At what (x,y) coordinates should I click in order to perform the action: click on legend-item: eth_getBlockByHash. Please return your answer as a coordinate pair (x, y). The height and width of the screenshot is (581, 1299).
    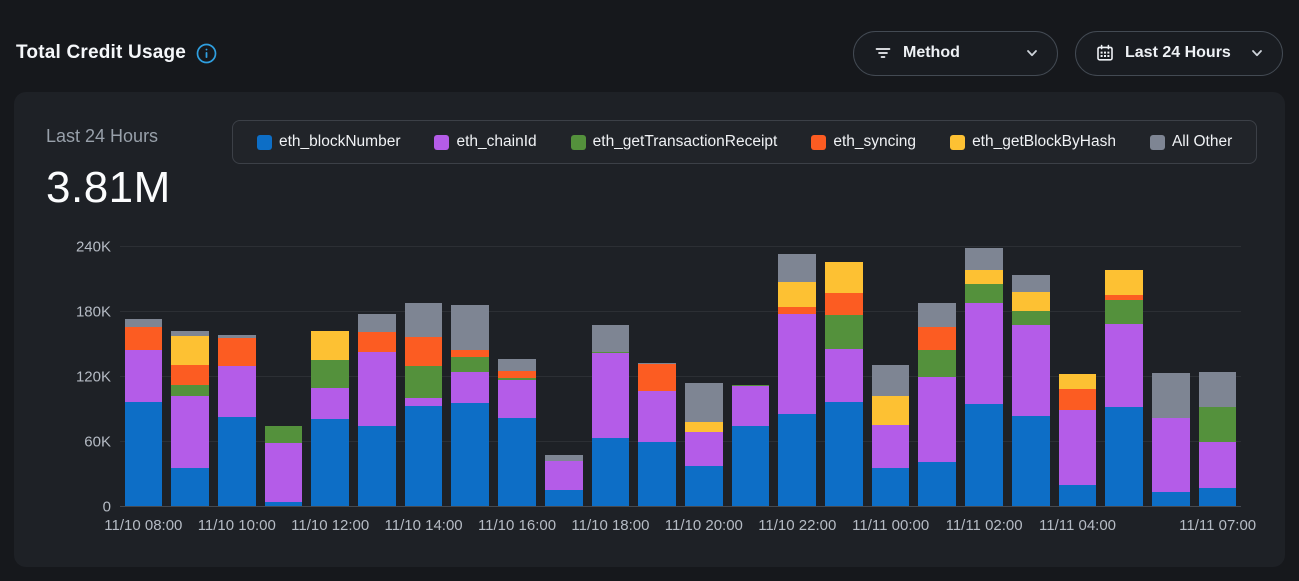
    Looking at the image, I should click on (1033, 142).